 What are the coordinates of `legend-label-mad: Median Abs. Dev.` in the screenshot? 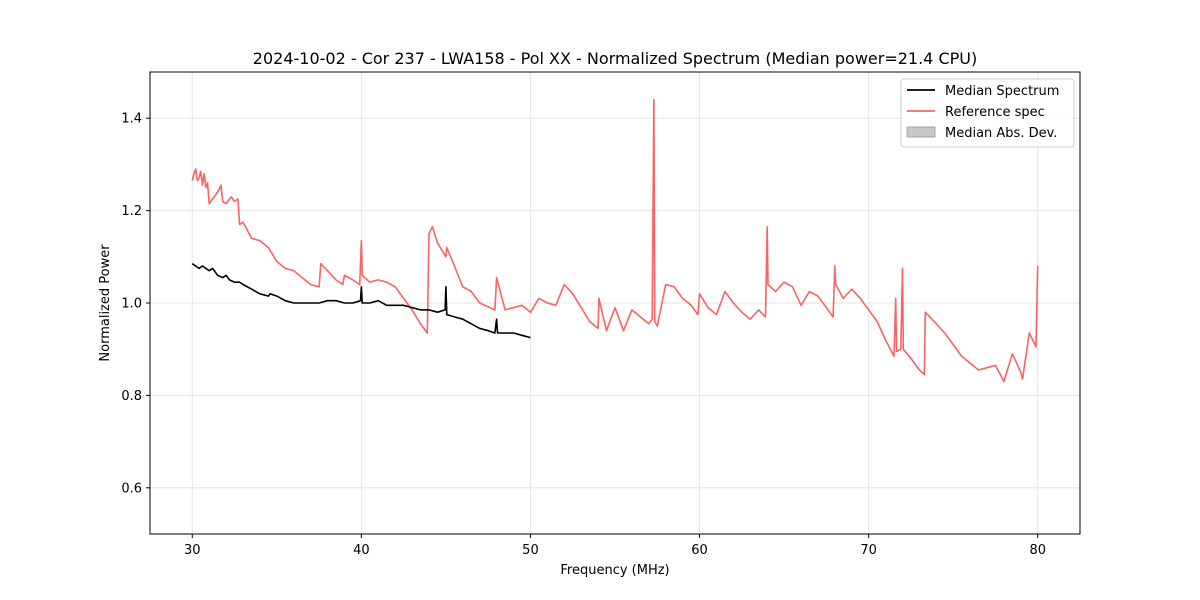 It's located at (1001, 133).